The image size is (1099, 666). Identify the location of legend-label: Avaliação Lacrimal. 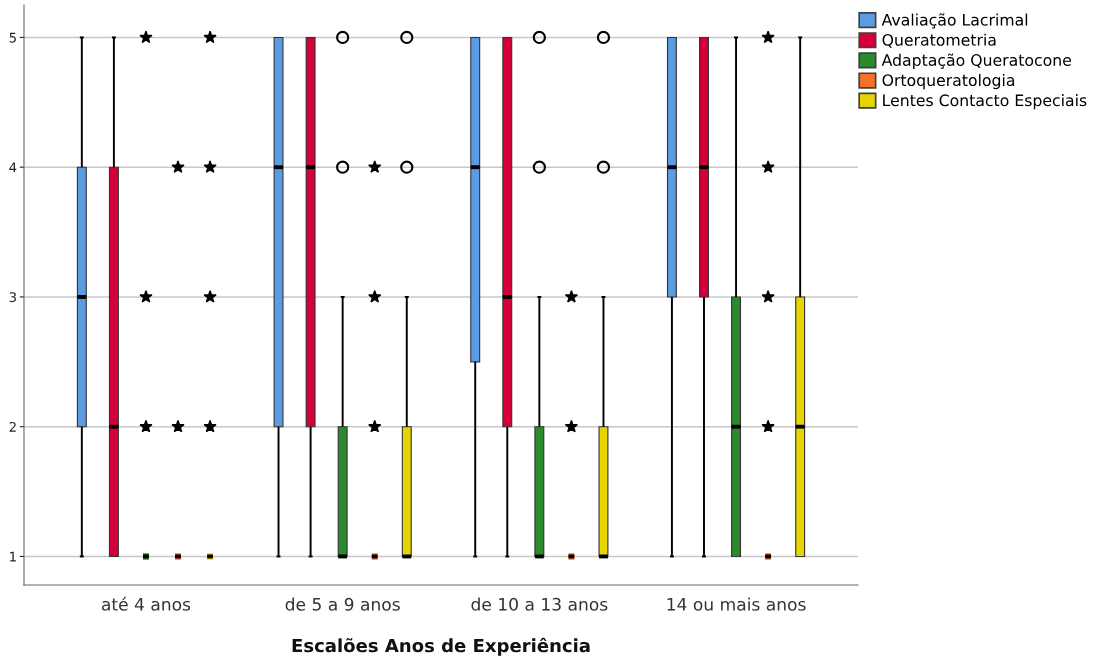
(954, 21).